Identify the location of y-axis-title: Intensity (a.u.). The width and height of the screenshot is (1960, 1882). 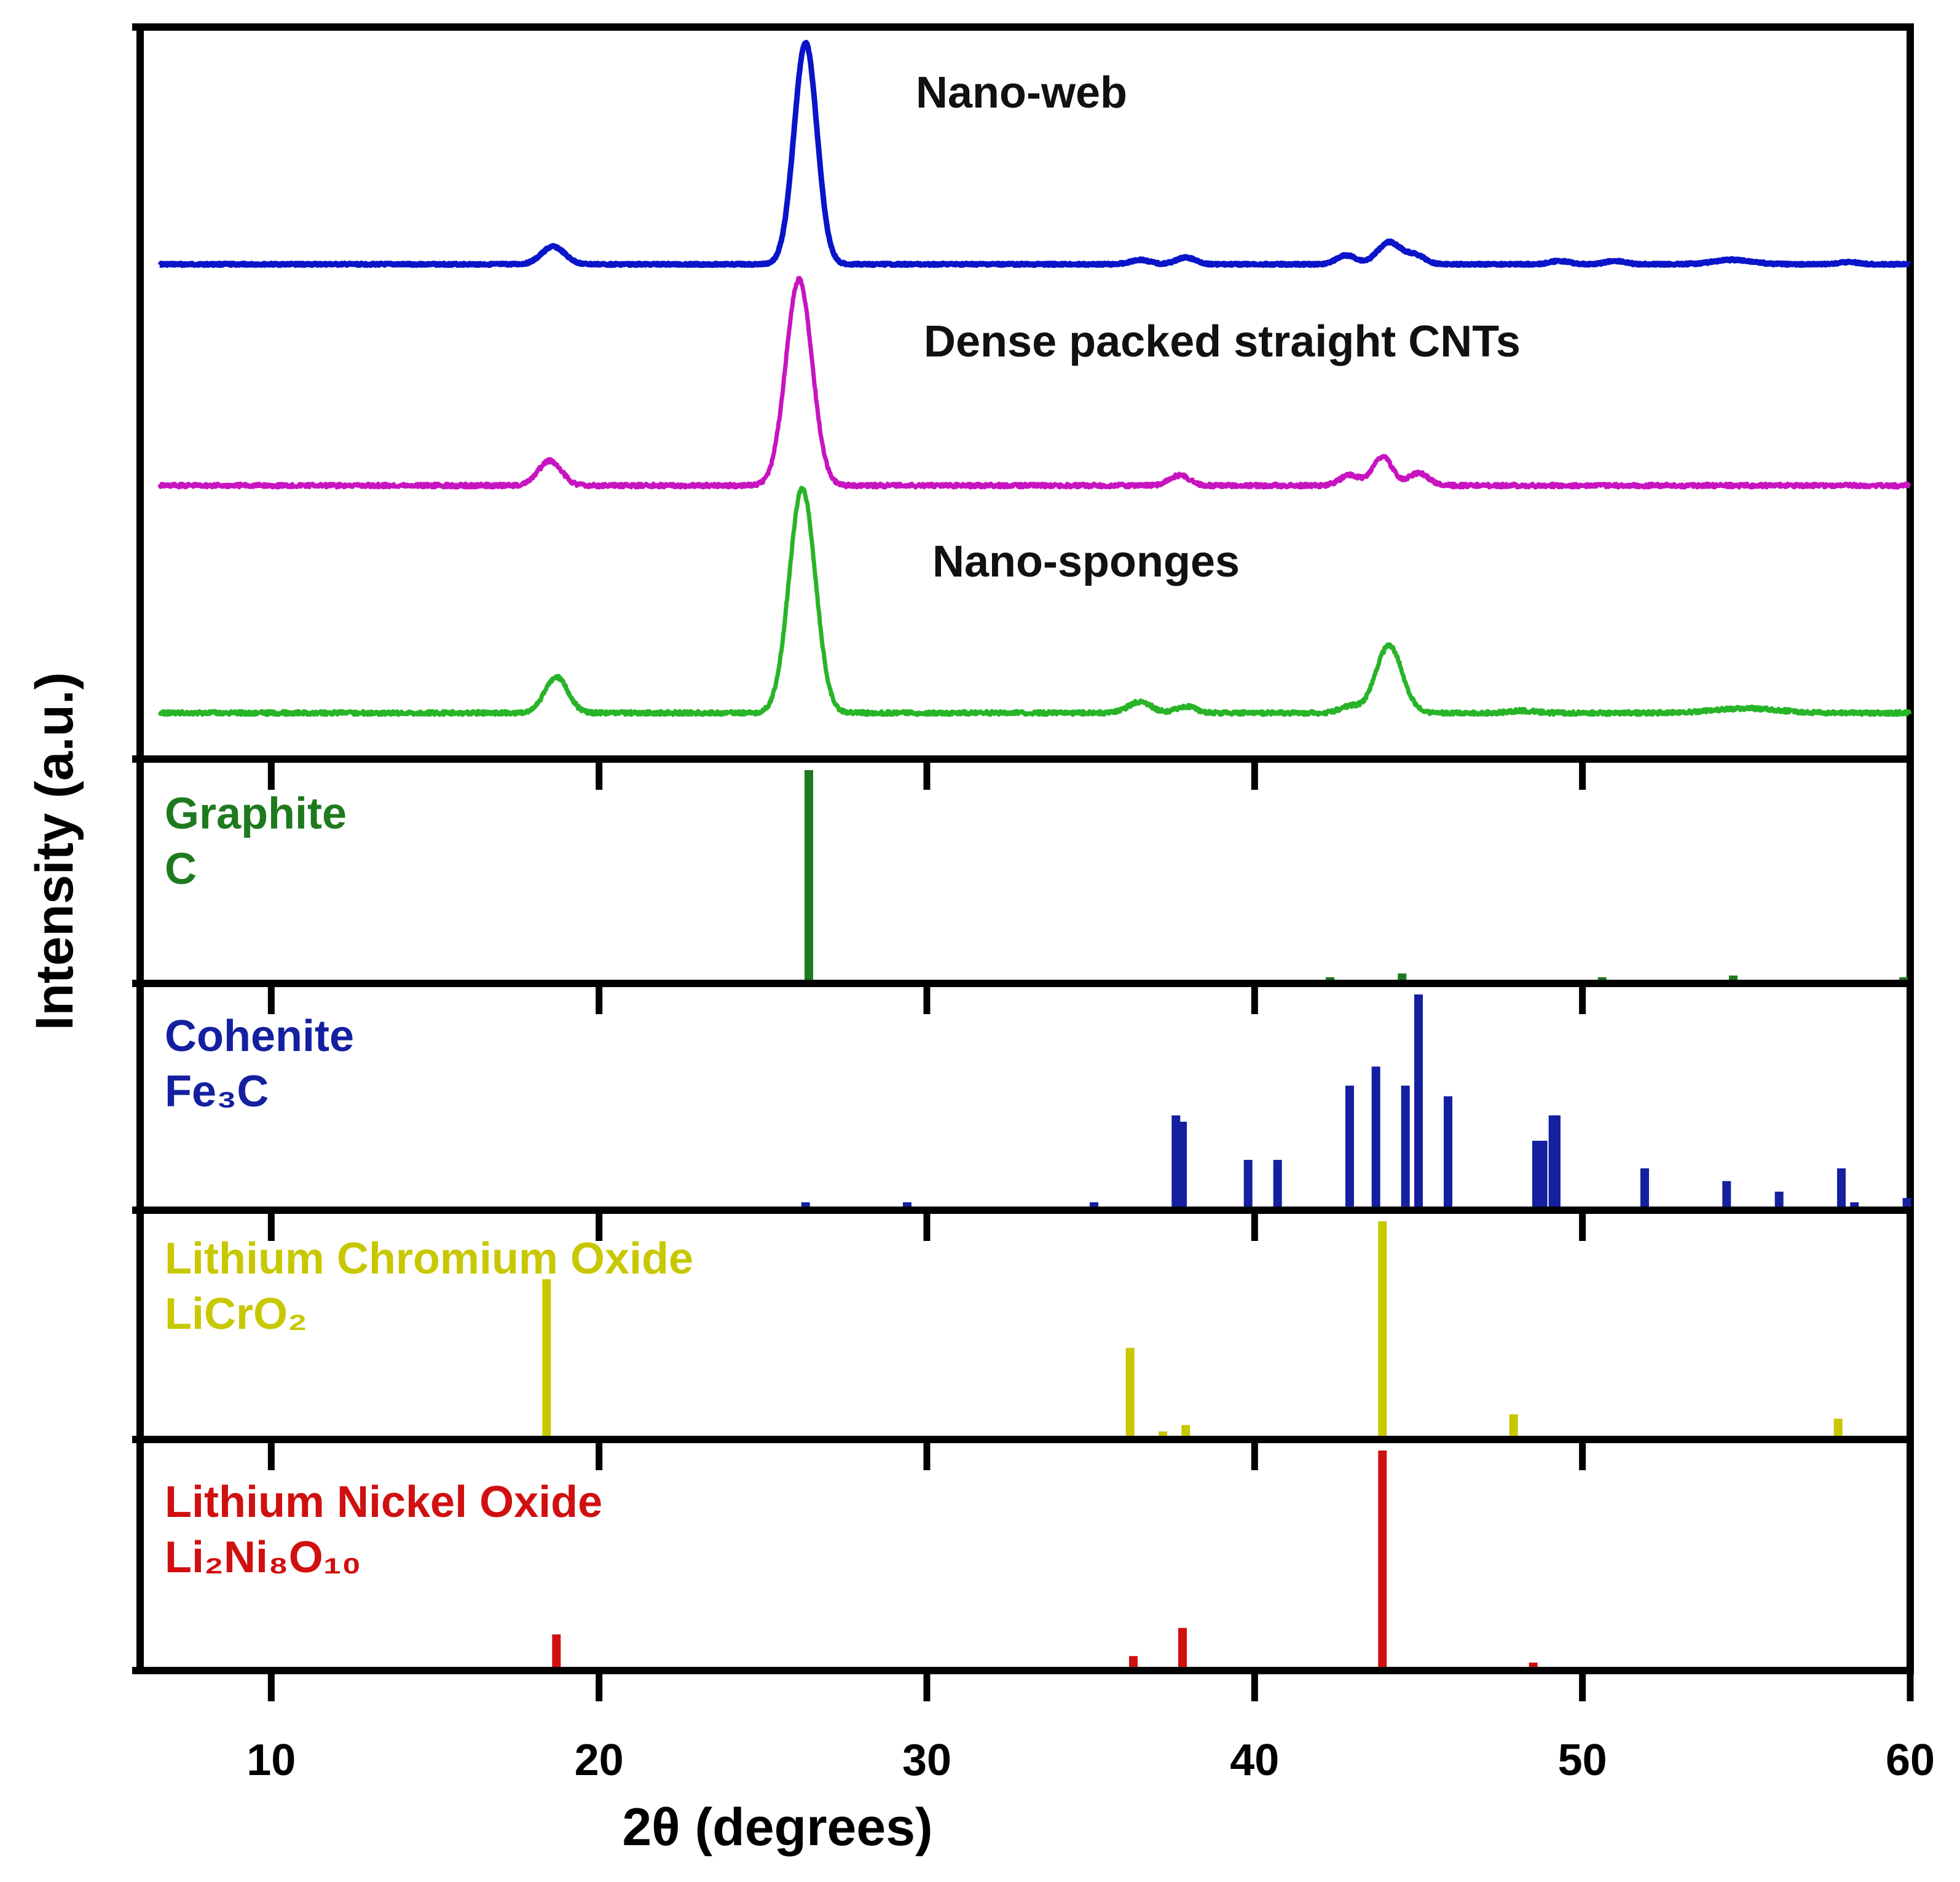
(54, 852).